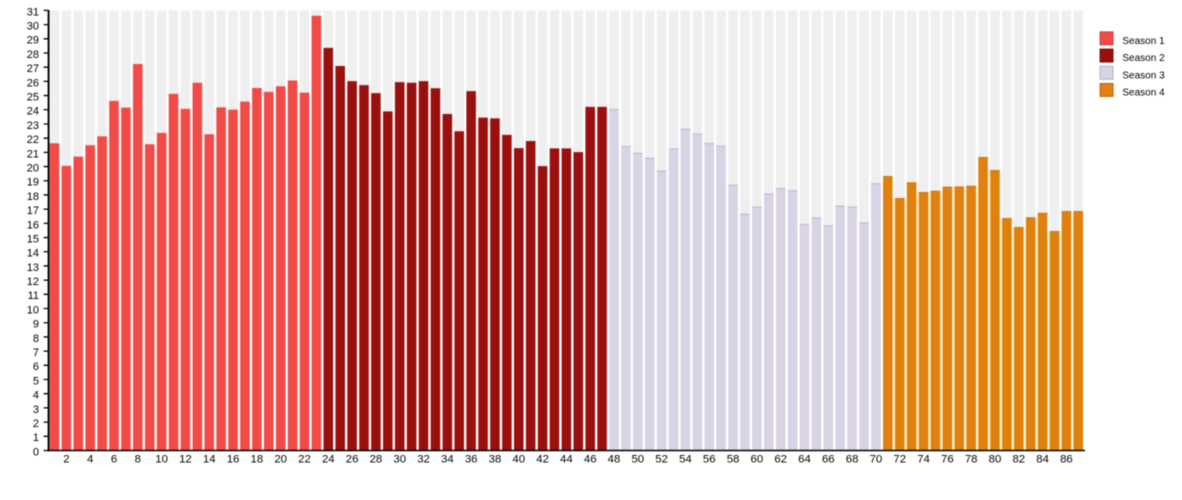  What do you see at coordinates (947, 460) in the screenshot?
I see `svg-text: 76` at bounding box center [947, 460].